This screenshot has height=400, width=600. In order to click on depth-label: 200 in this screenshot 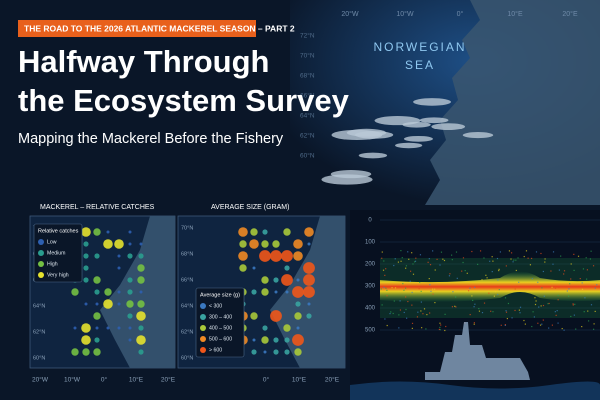, I will do `click(370, 265)`.